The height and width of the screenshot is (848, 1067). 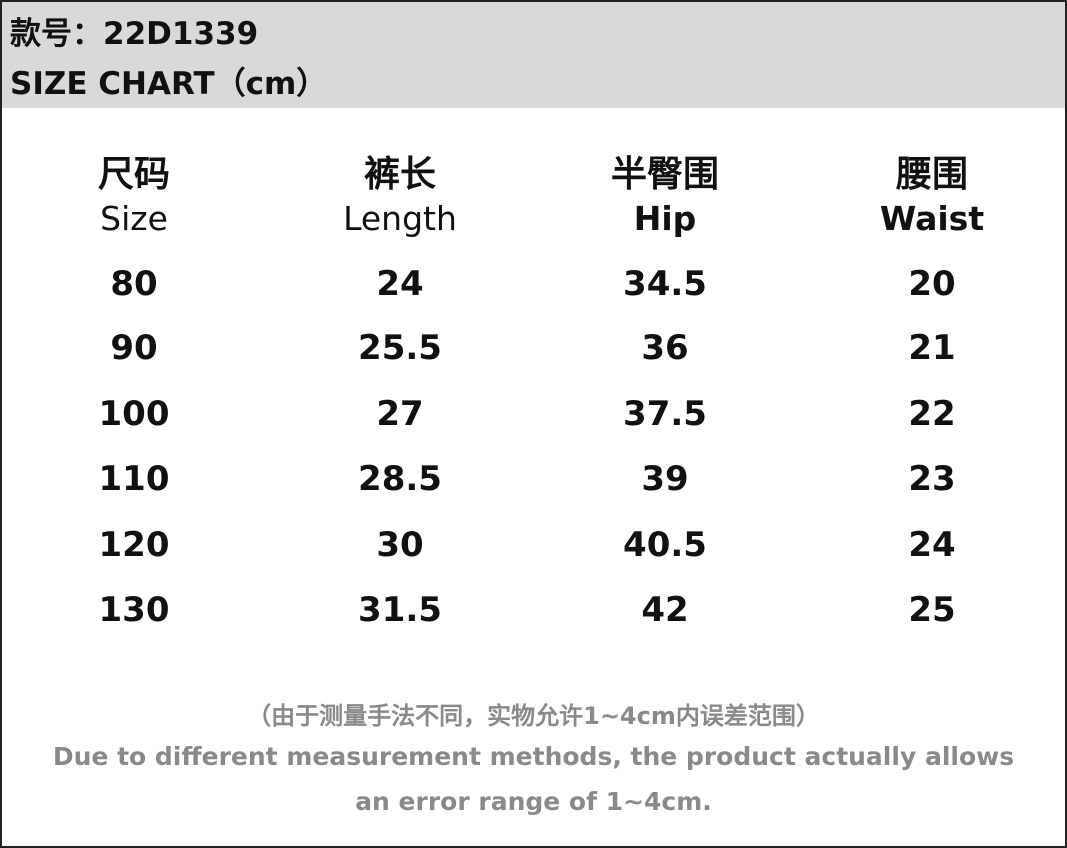 What do you see at coordinates (665, 414) in the screenshot?
I see `table-cell: 37.5` at bounding box center [665, 414].